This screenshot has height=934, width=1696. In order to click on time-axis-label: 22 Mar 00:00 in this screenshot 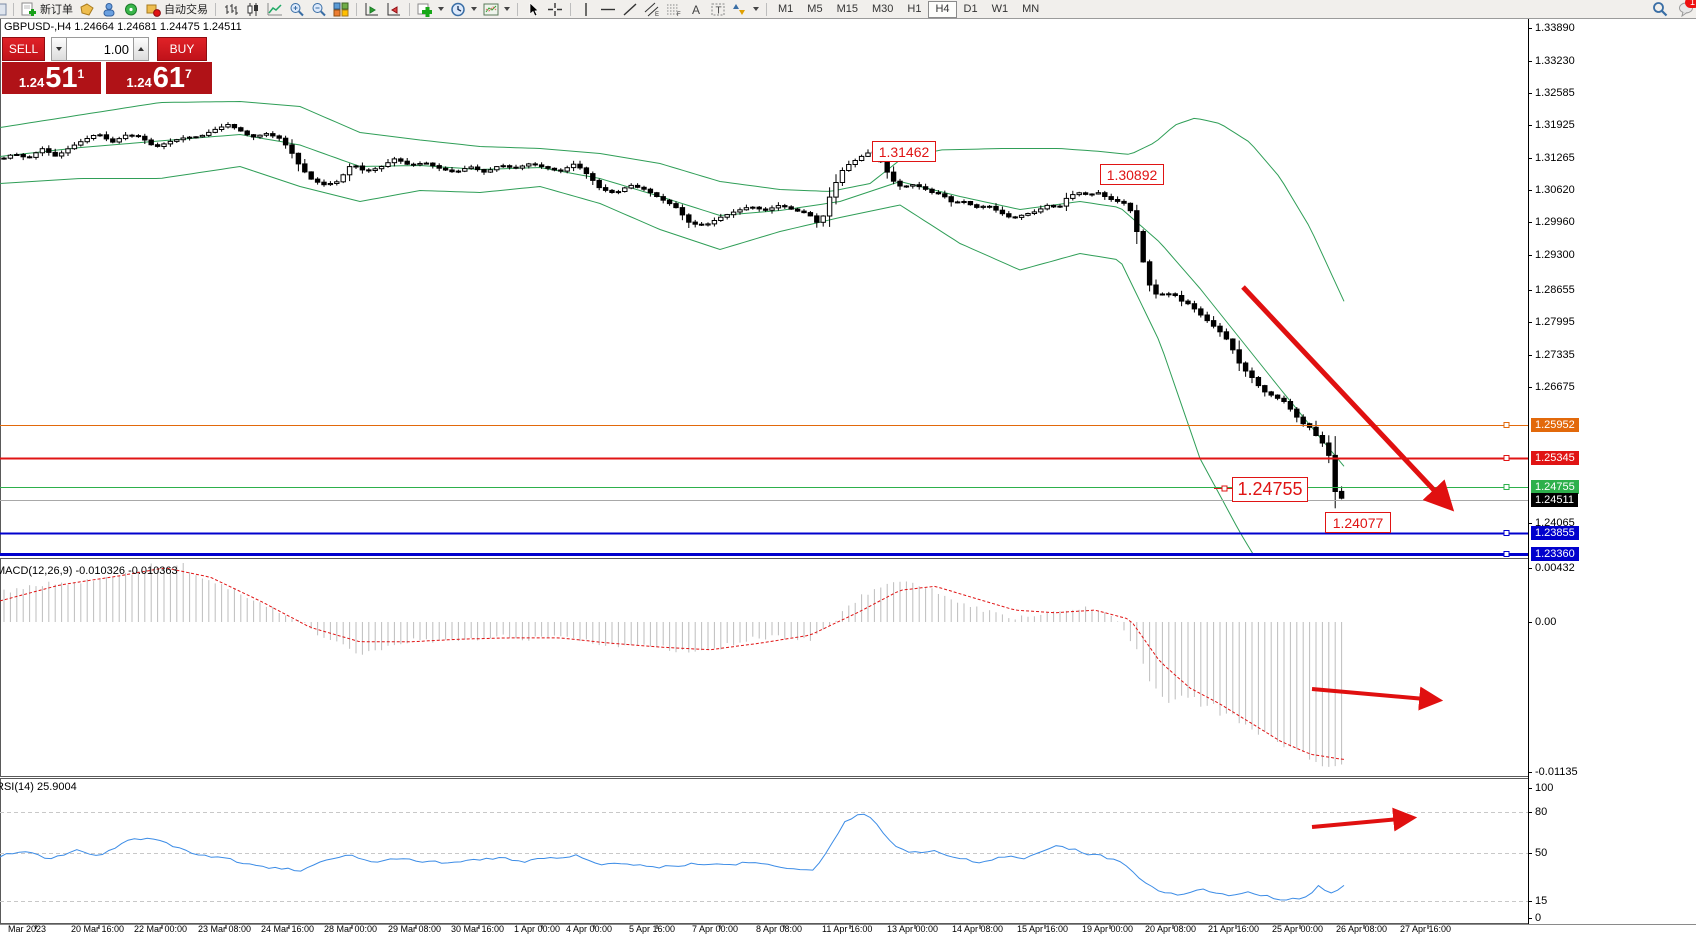, I will do `click(161, 929)`.